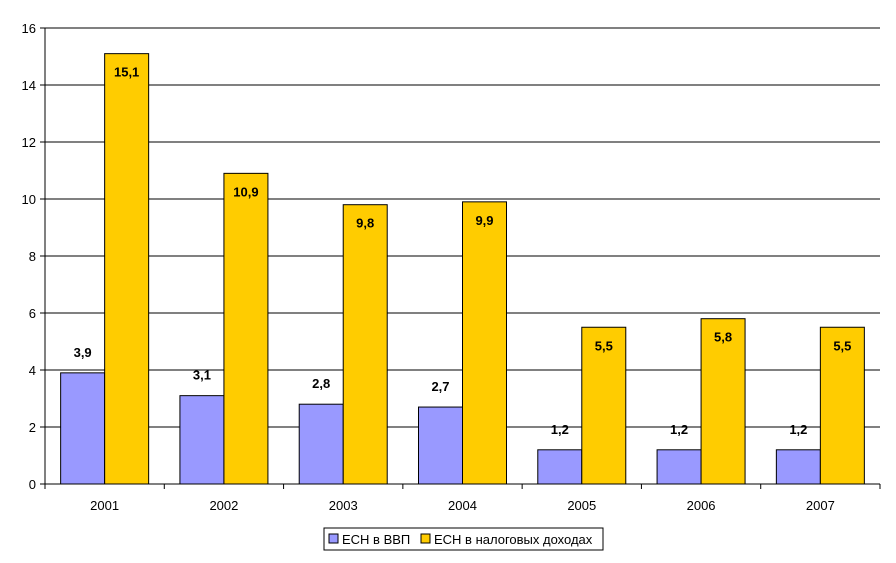 The width and height of the screenshot is (896, 563). I want to click on data-label: 3,9, so click(83, 352).